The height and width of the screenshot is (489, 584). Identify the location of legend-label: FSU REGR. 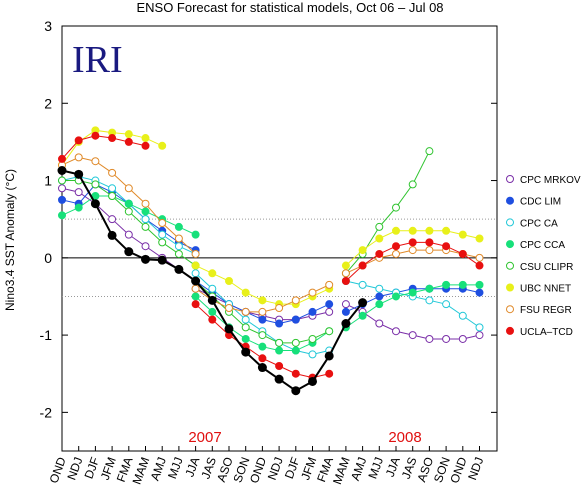
(546, 310).